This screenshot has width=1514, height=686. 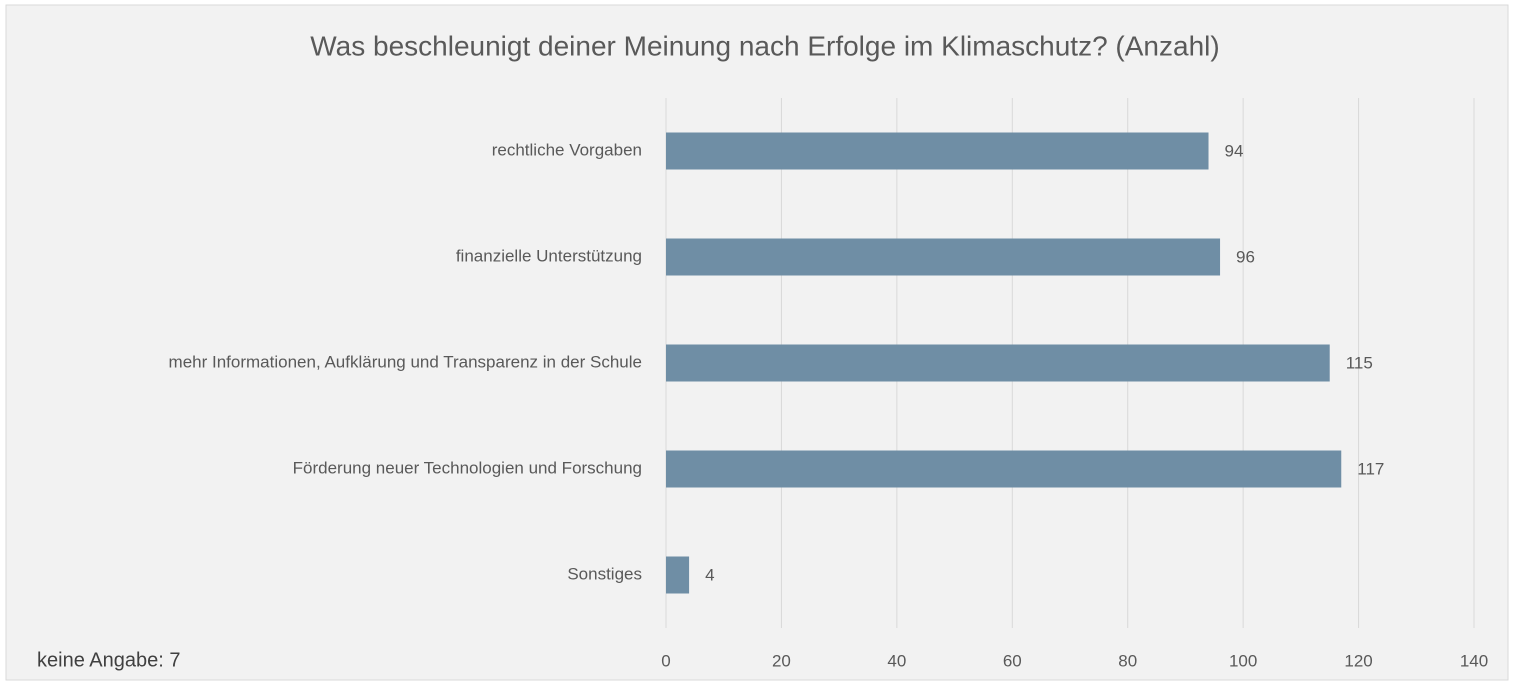 I want to click on category-label: Sonstiges, so click(x=604, y=573).